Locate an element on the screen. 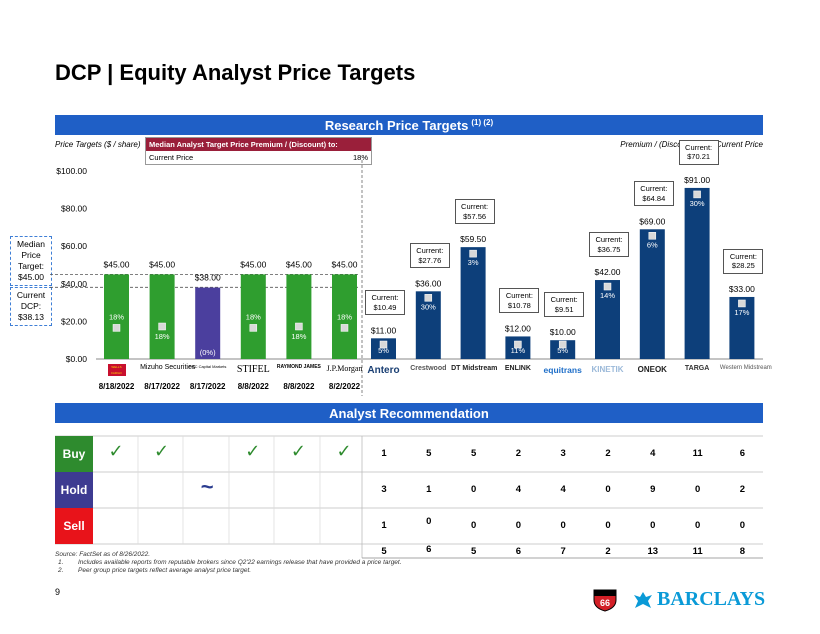 This screenshot has height=634, width=820. peer-bar-premium-label: 3% is located at coordinates (473, 262).